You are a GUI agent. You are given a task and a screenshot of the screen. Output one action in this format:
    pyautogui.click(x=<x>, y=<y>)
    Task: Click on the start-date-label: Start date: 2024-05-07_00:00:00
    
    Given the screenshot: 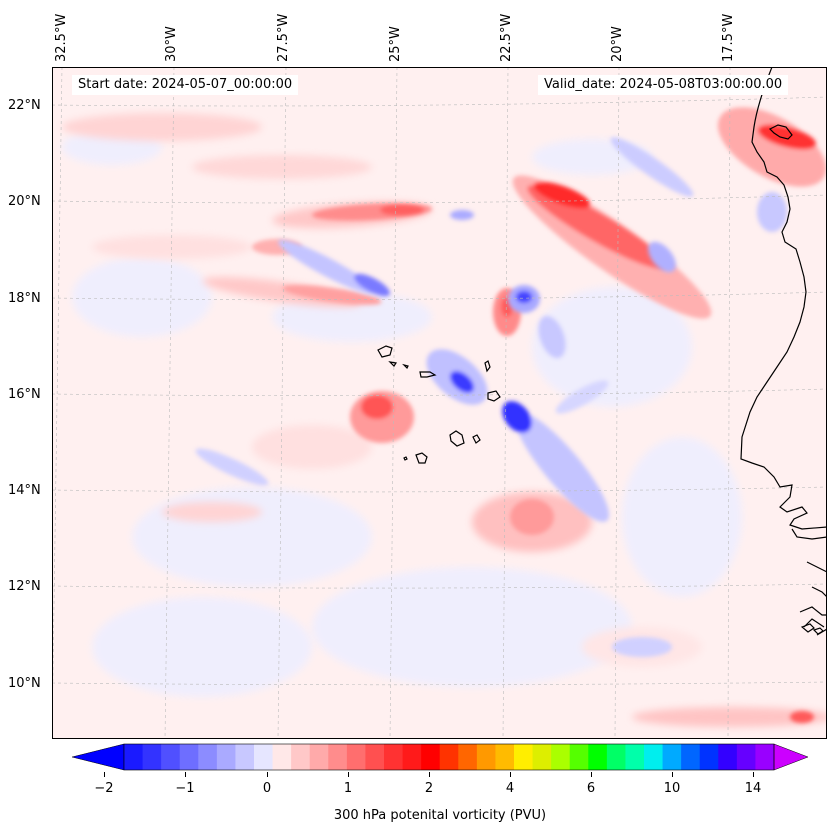 What is the action you would take?
    pyautogui.click(x=185, y=85)
    